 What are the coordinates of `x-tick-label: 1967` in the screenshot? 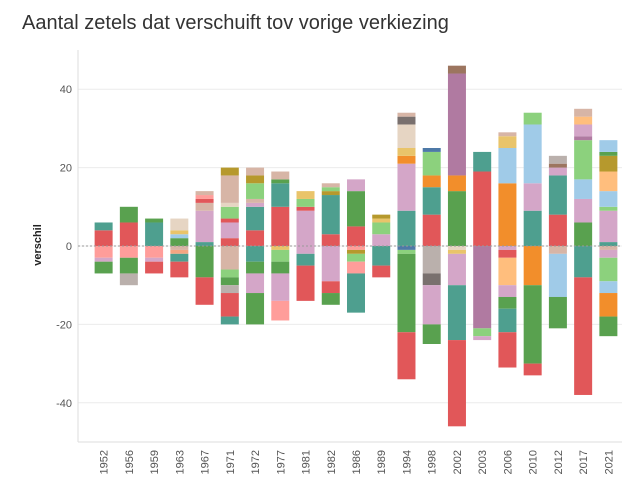 It's located at (206, 462).